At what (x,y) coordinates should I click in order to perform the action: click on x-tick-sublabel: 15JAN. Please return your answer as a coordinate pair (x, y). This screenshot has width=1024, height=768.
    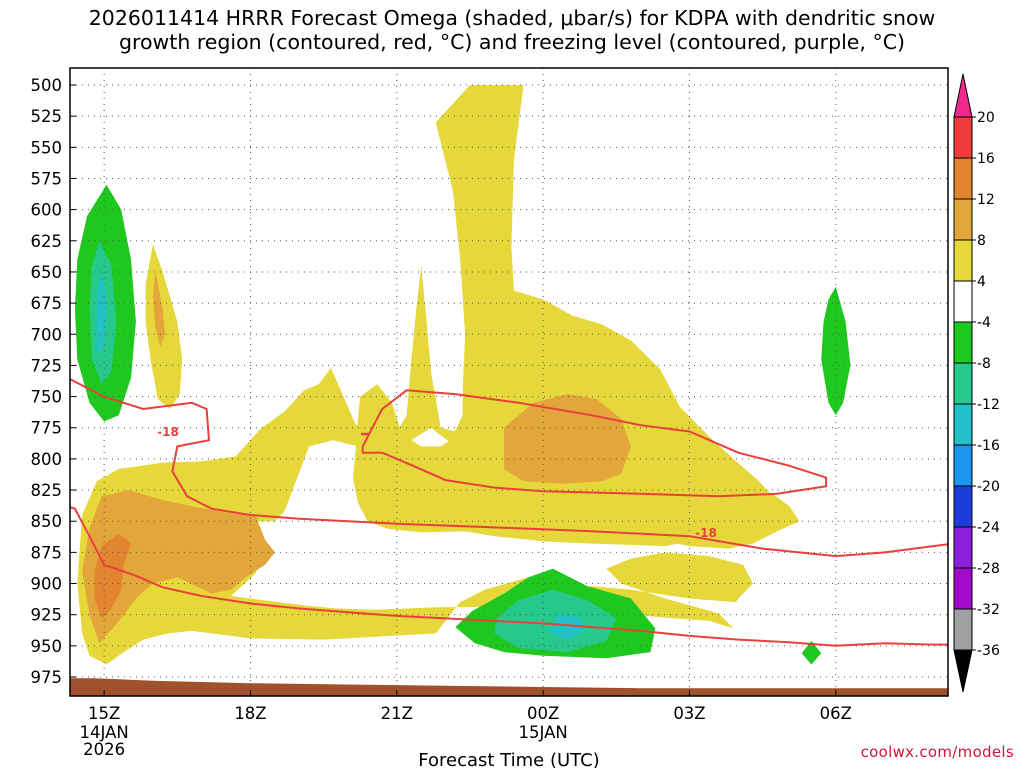
    Looking at the image, I should click on (543, 732).